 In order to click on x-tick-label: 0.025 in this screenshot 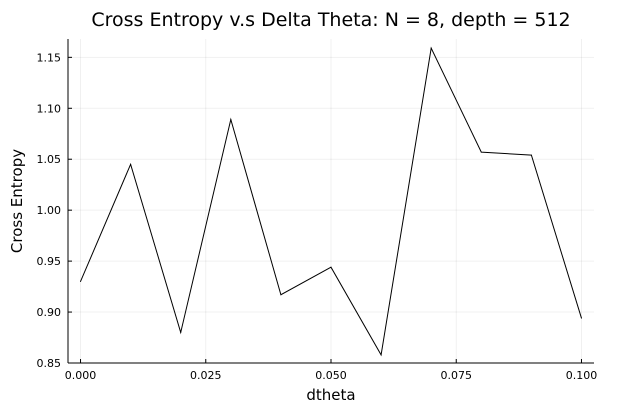, I will do `click(206, 375)`.